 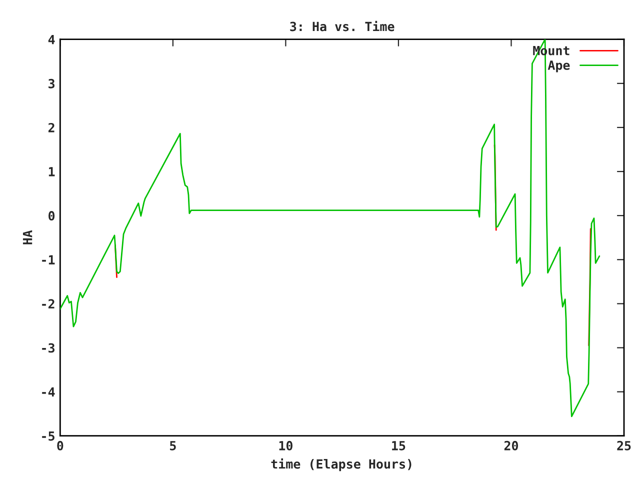 What do you see at coordinates (341, 465) in the screenshot?
I see `x-axis-title: time (Elapse Hours)` at bounding box center [341, 465].